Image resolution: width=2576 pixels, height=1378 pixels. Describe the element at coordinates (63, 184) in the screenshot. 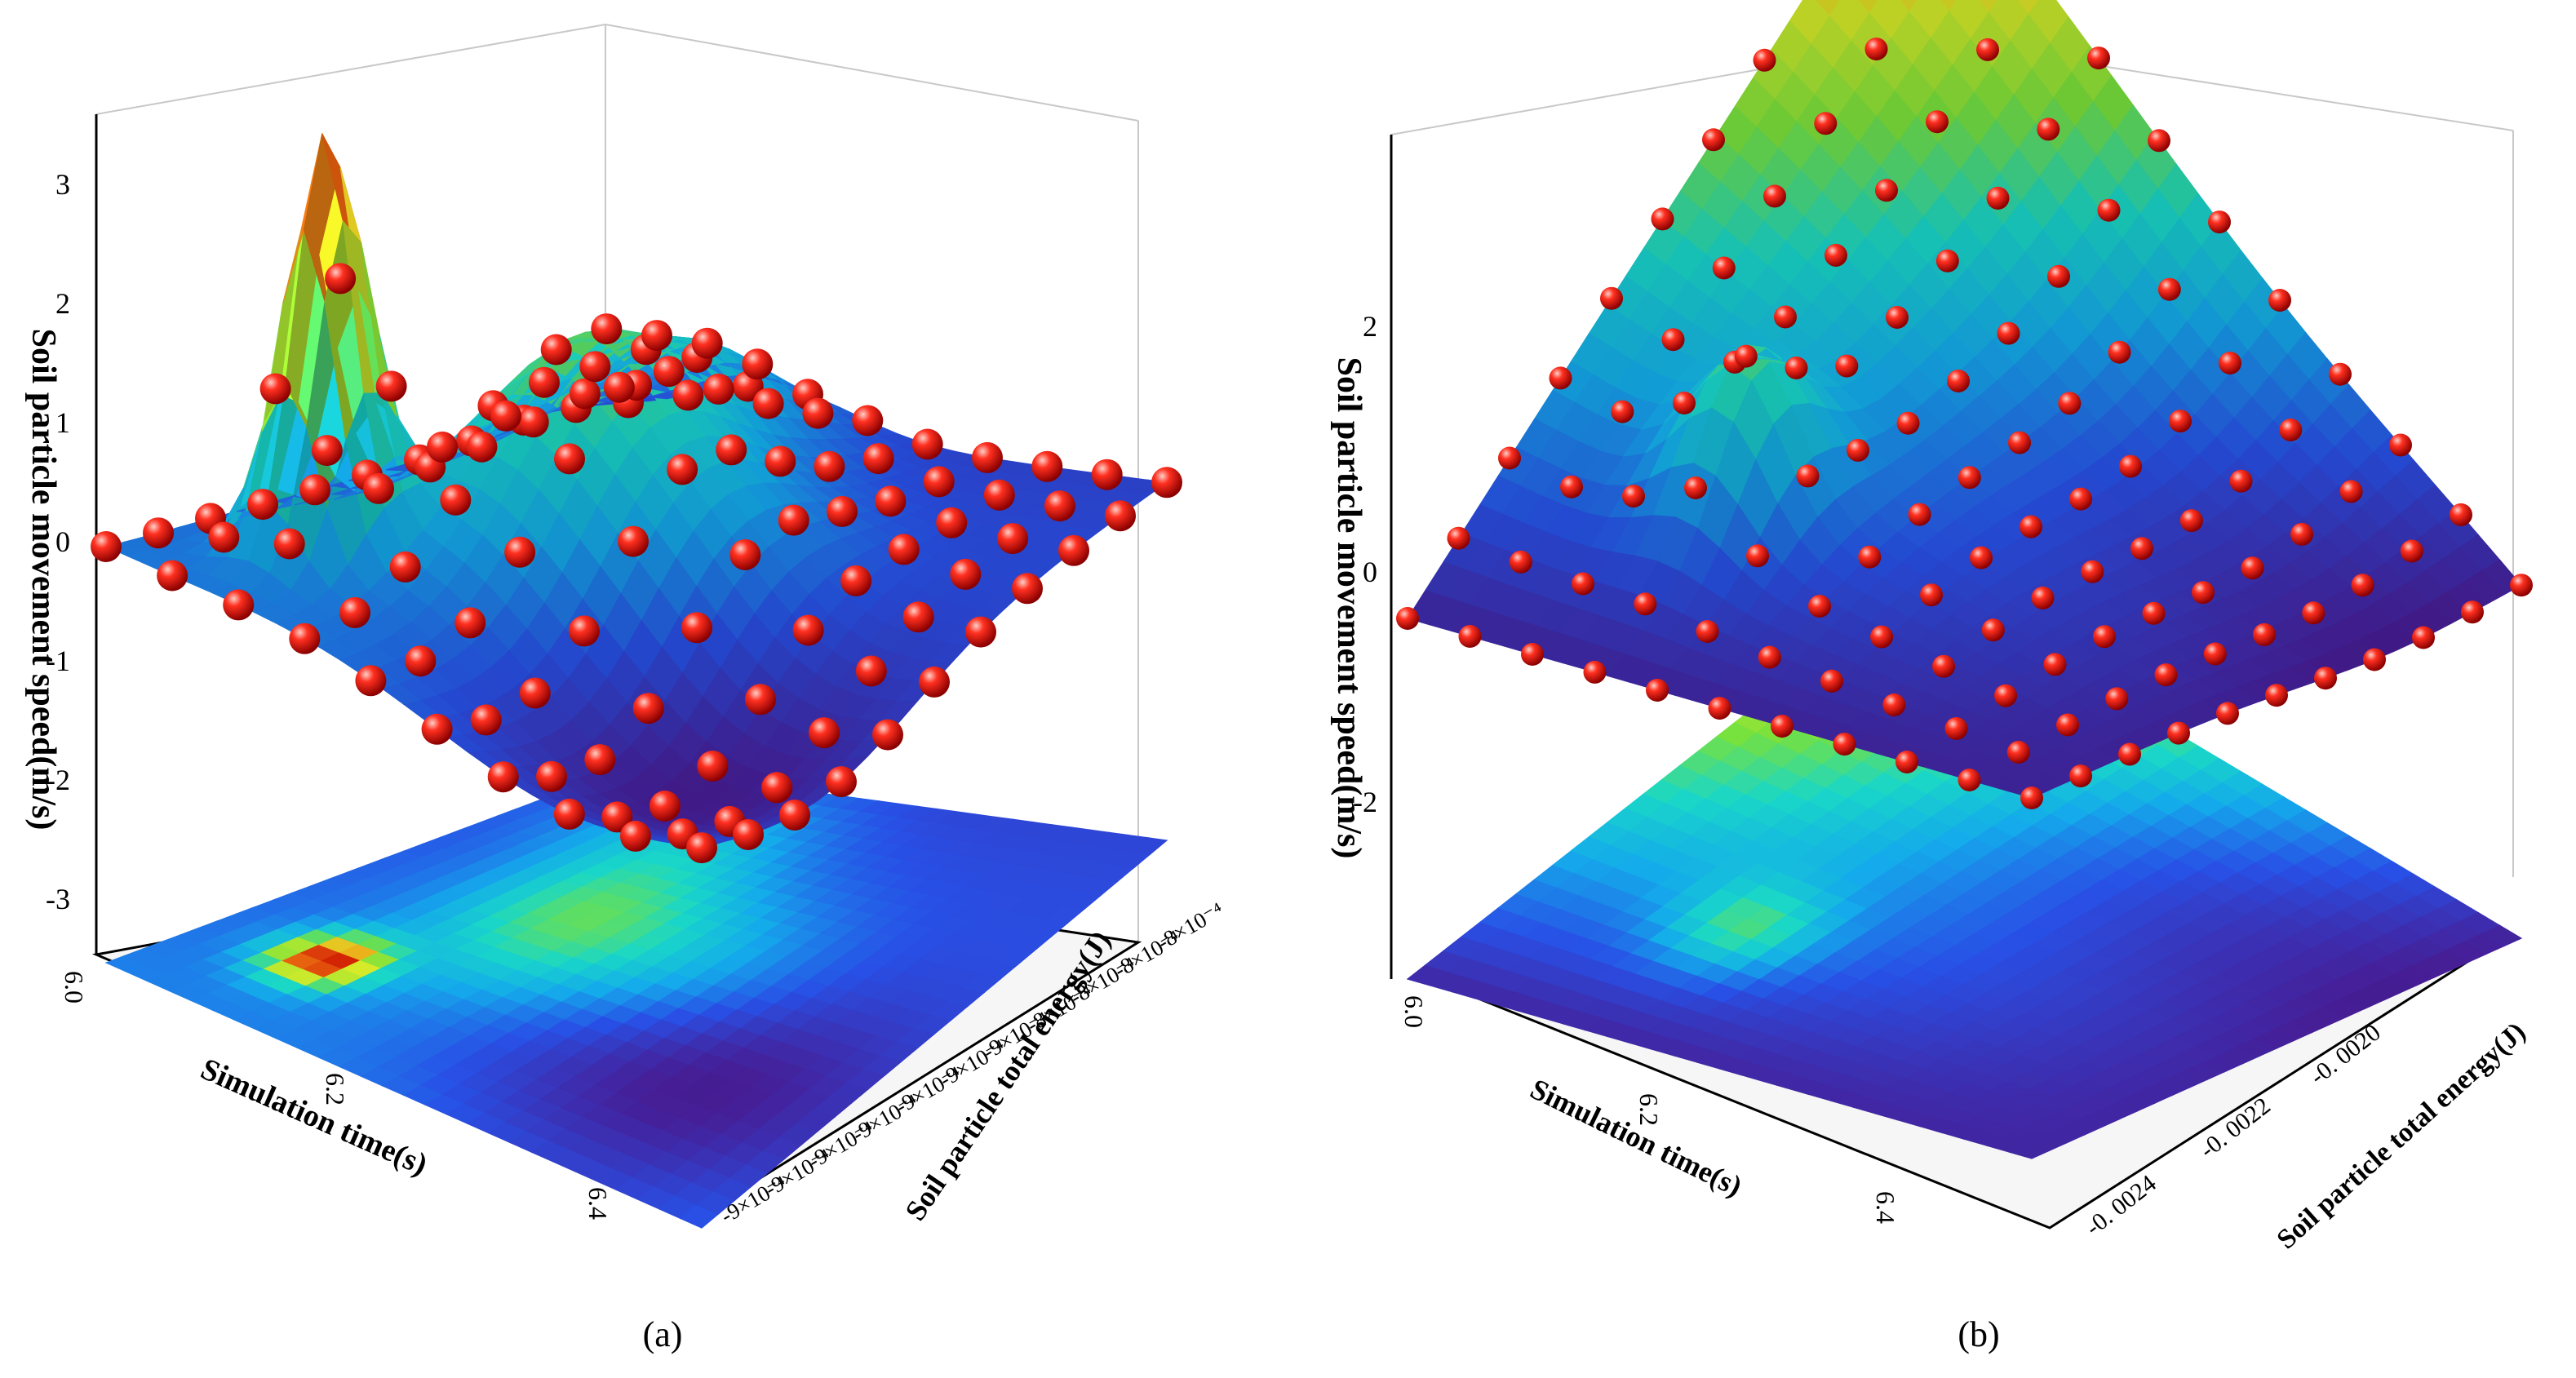

I see `panel-a-z-tick: 3` at that location.